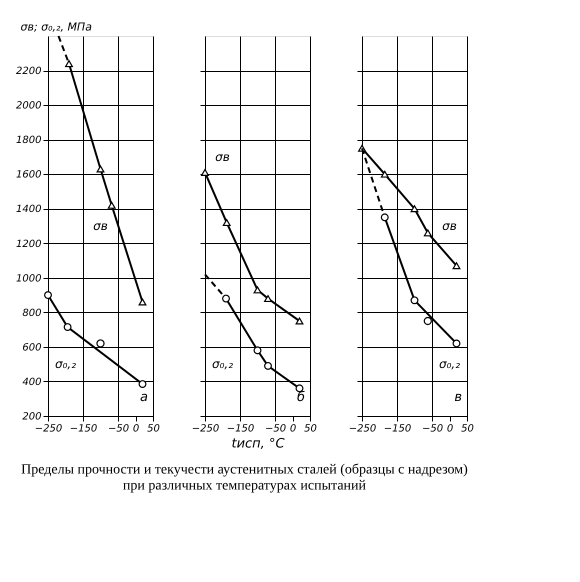  What do you see at coordinates (32, 348) in the screenshot?
I see `y-tick-label: 600` at bounding box center [32, 348].